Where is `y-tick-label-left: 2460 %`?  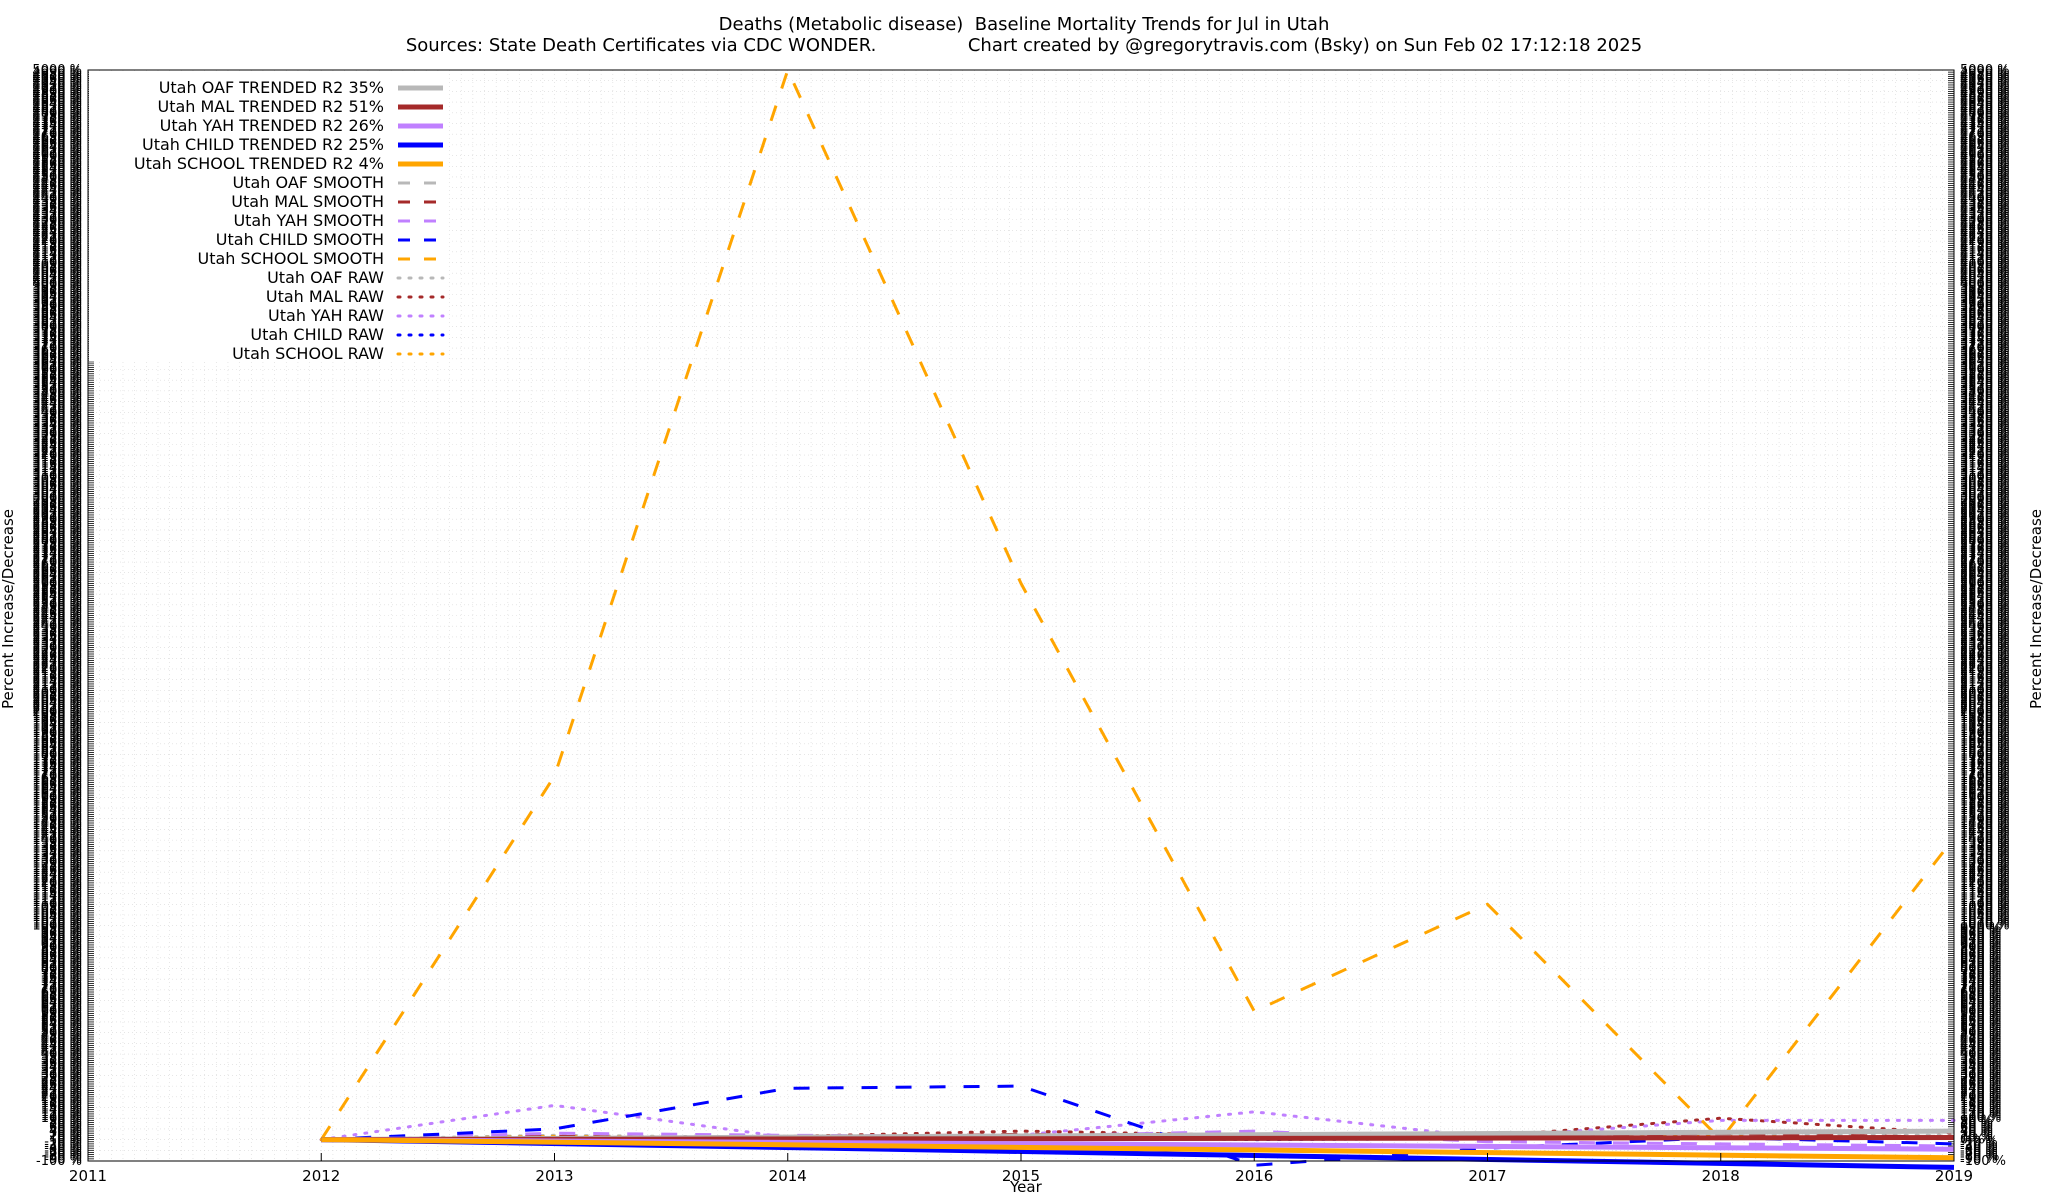 y-tick-label-left: 2460 % is located at coordinates (57, 613).